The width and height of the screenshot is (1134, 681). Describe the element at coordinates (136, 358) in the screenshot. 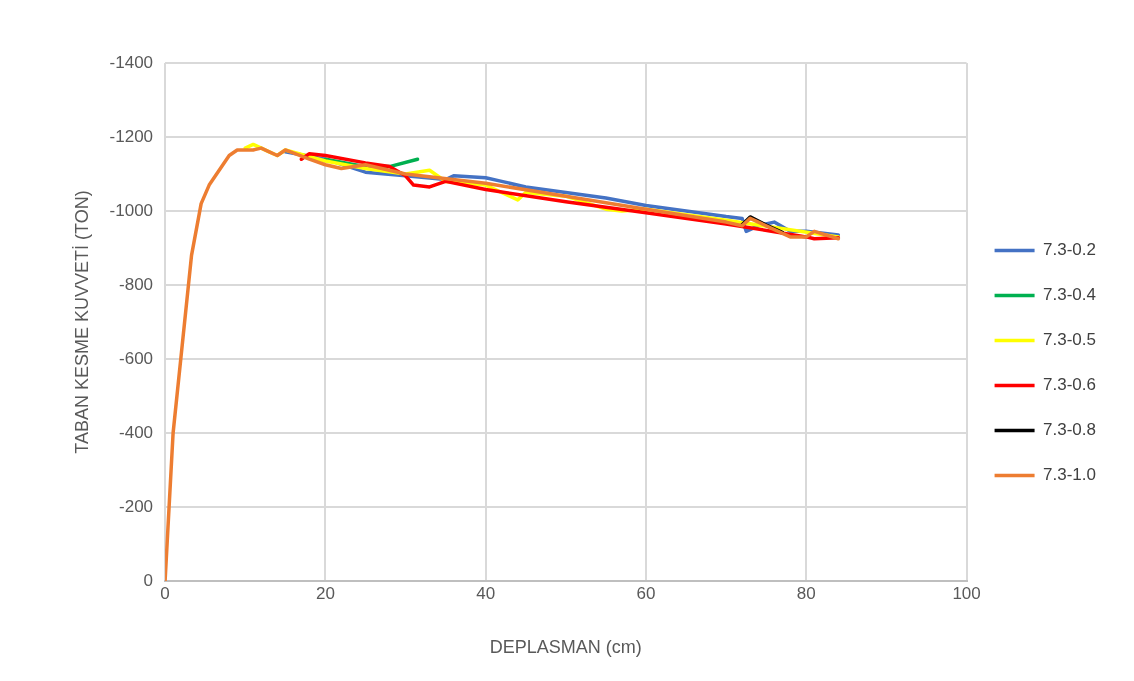

I see `y-tick-label: -600` at that location.